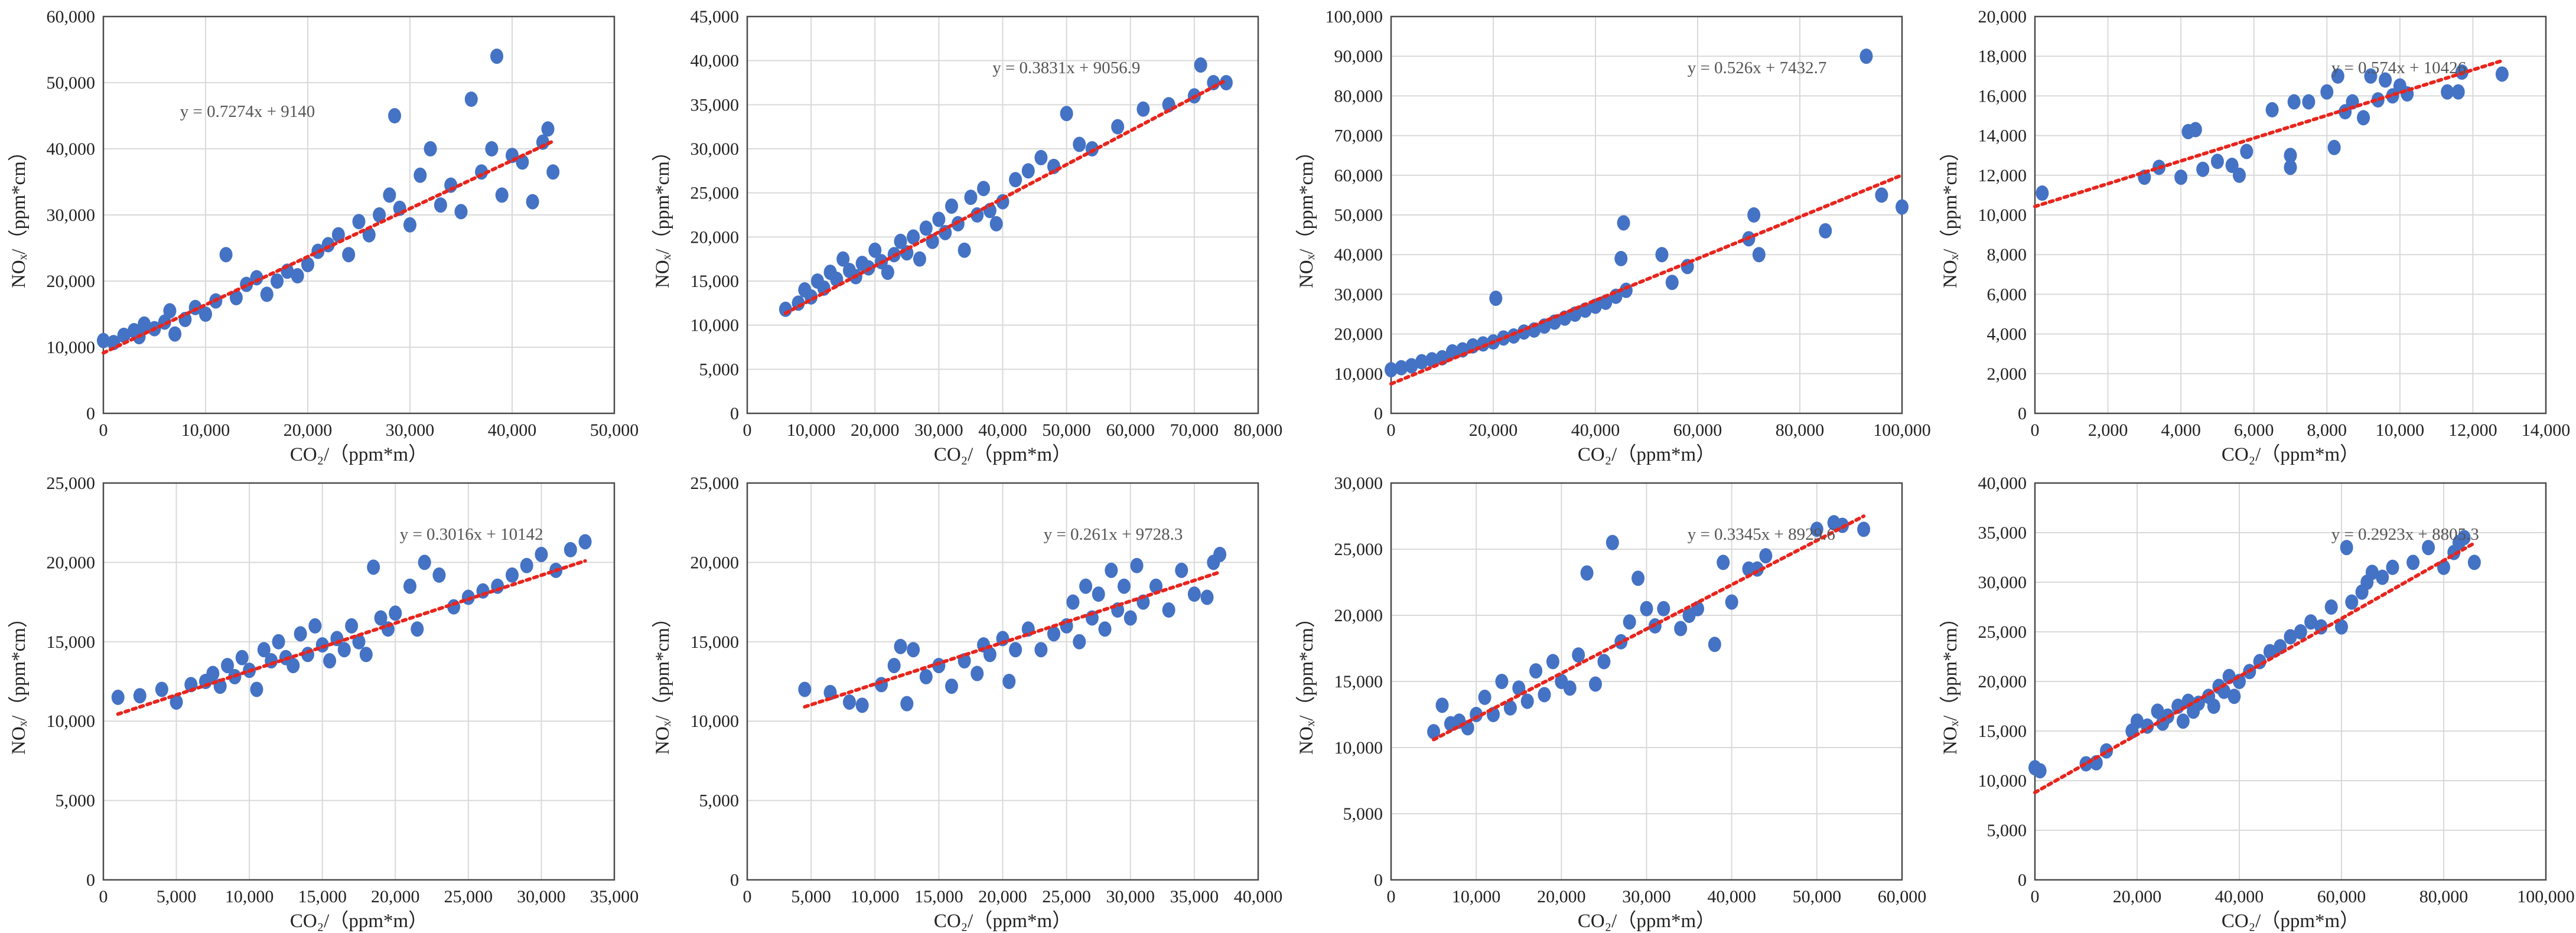 This screenshot has height=933, width=2576. Describe the element at coordinates (716, 194) in the screenshot. I see `y-tick-label: 25,000` at that location.